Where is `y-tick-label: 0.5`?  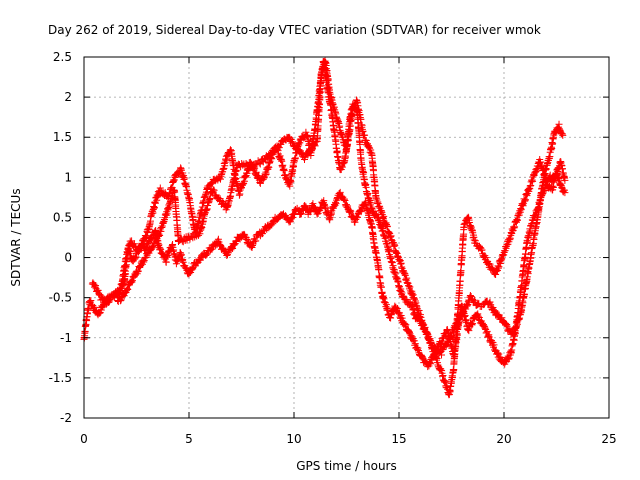 y-tick-label: 0.5 is located at coordinates (62, 217).